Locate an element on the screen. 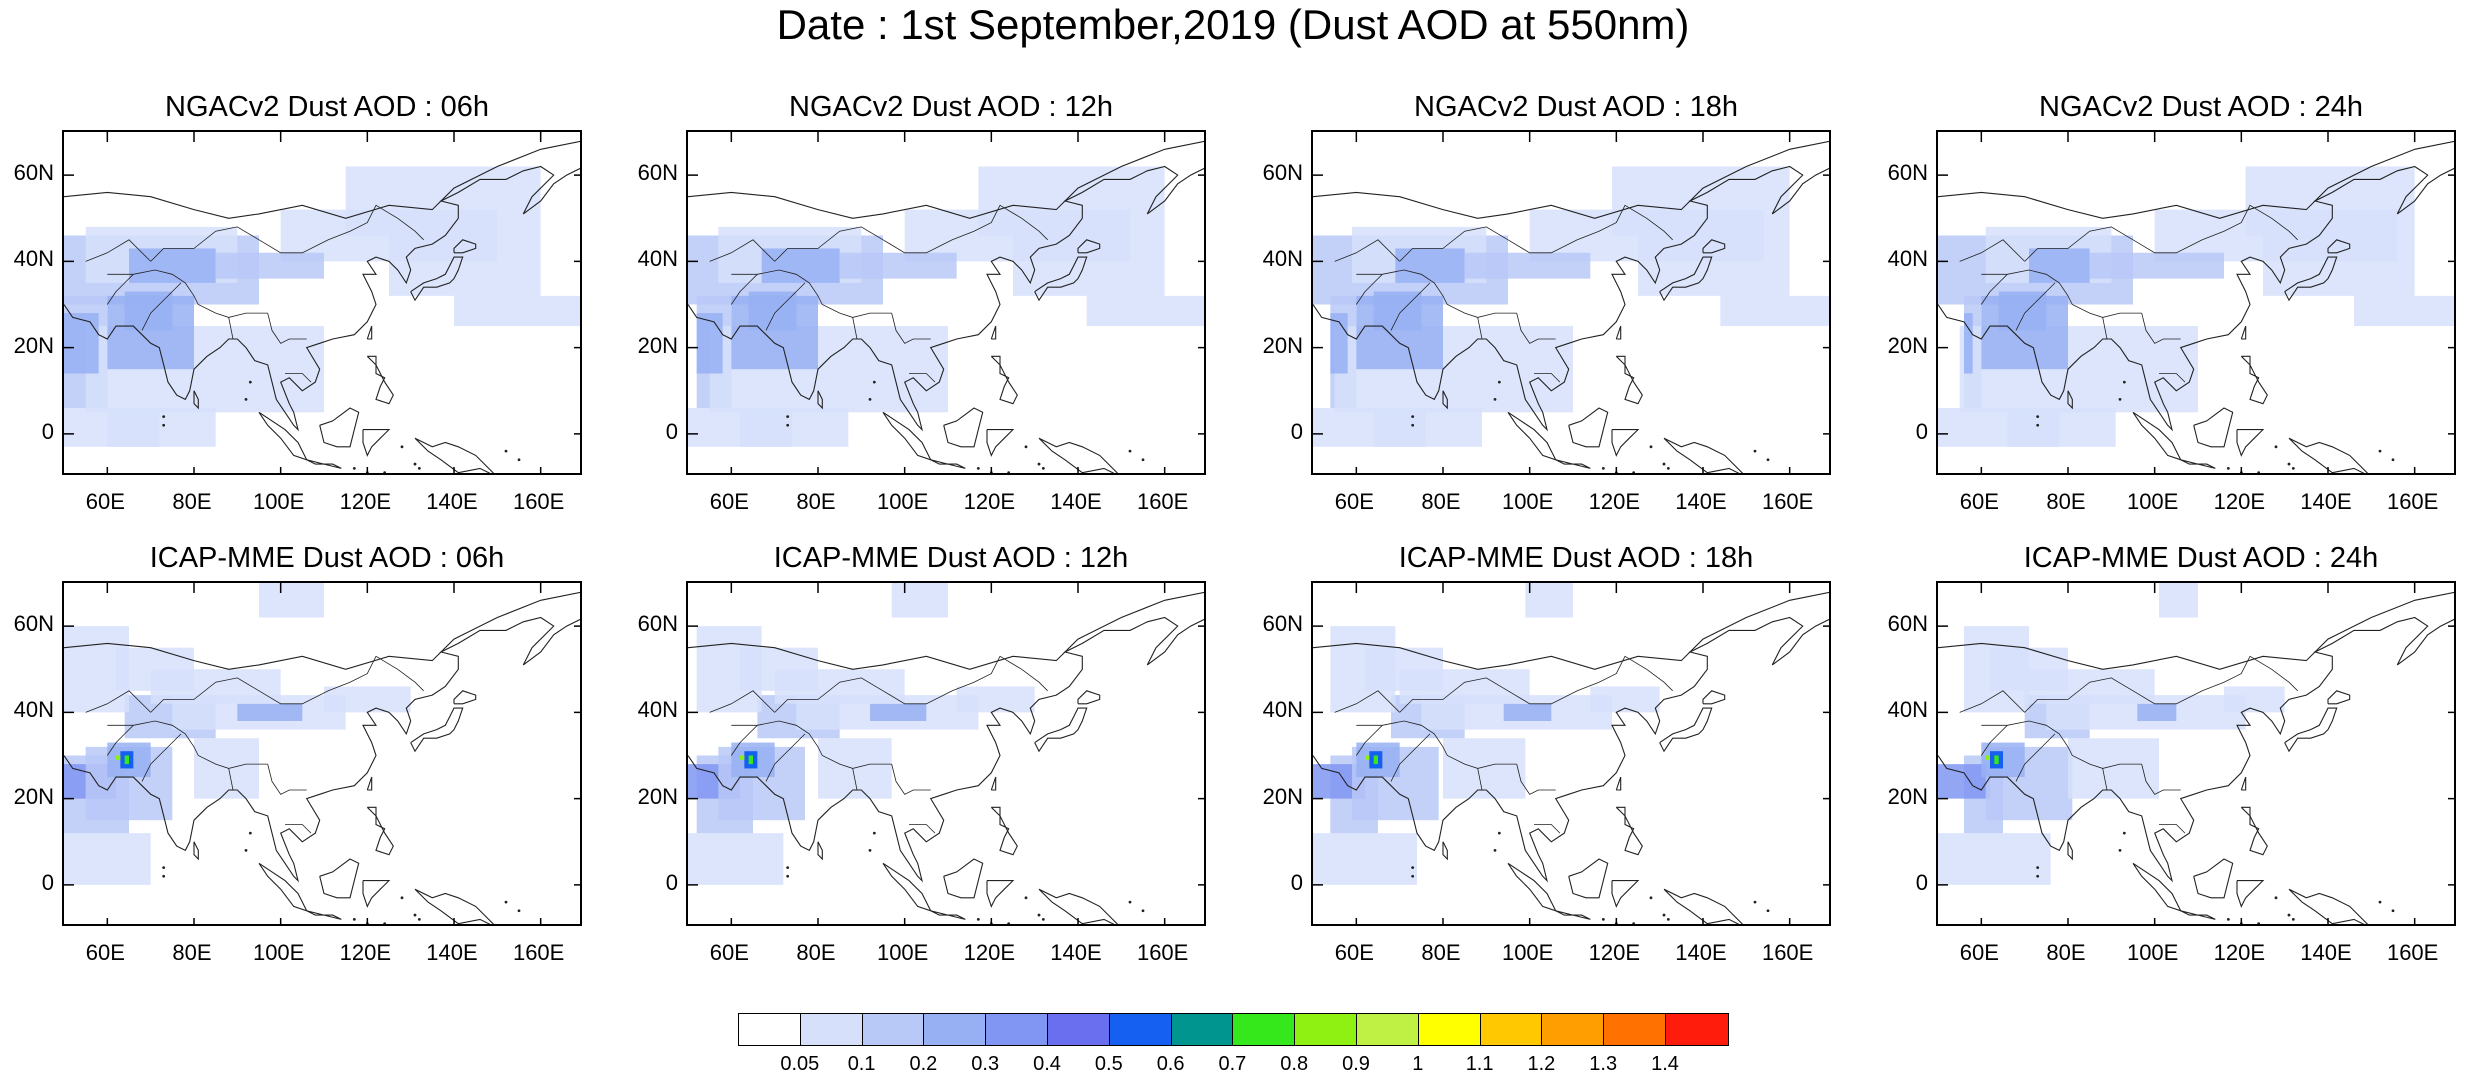  aod-hotspot is located at coordinates (126, 760).